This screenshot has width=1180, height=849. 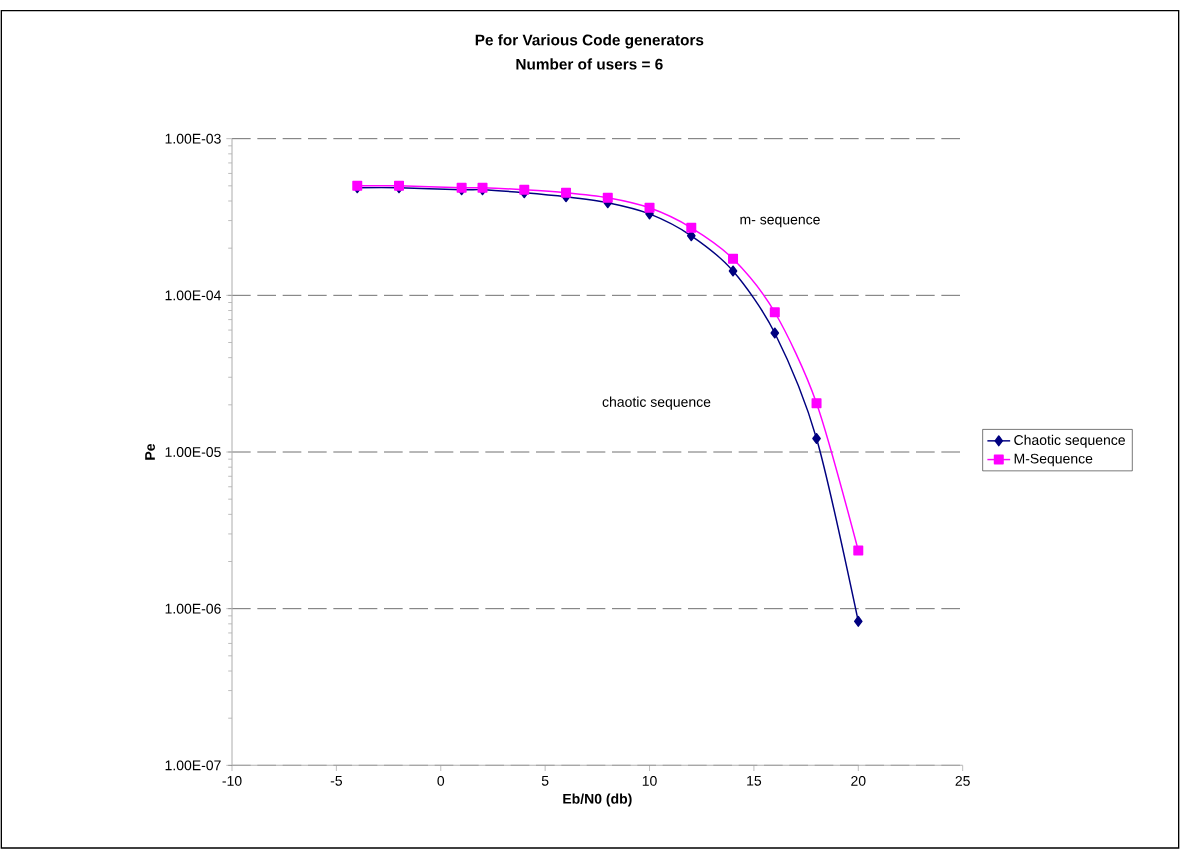 I want to click on x-tick-label: 20, so click(x=858, y=780).